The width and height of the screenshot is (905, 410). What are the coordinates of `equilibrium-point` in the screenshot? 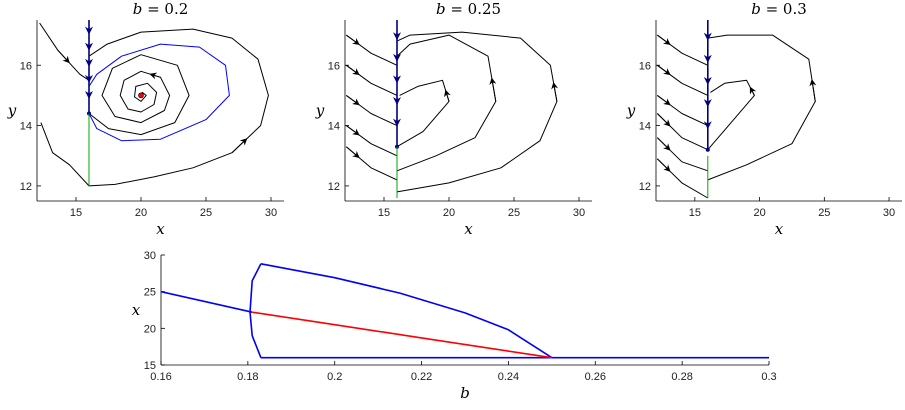 It's located at (141, 95).